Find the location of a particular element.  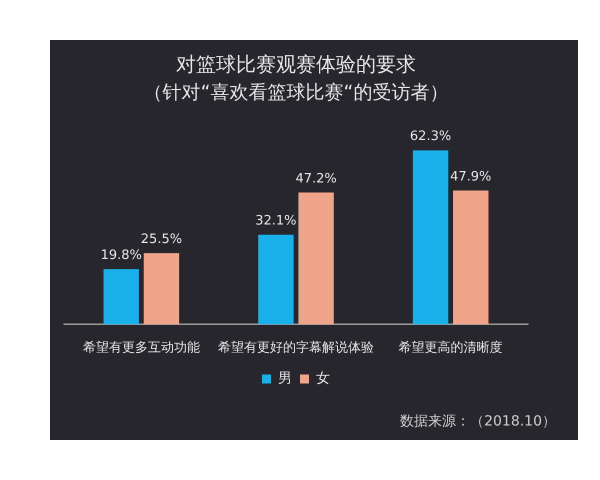

chart-subtitle: （针对“喜欢看篮球比赛“的受访者） is located at coordinates (296, 92).